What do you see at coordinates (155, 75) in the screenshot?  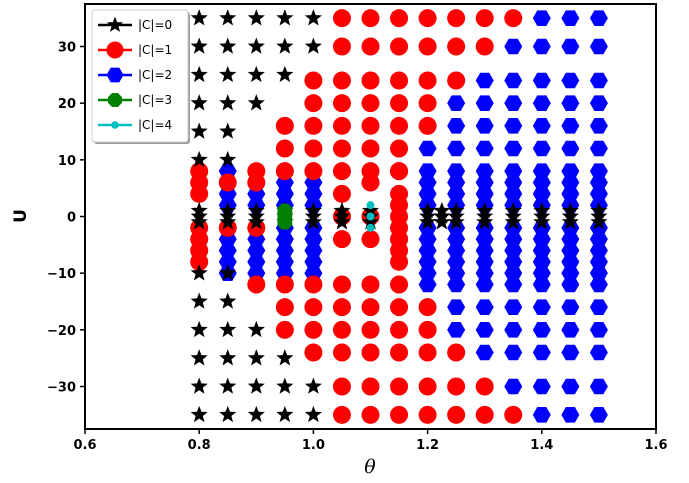 I see `legend-label: |C|=2` at bounding box center [155, 75].